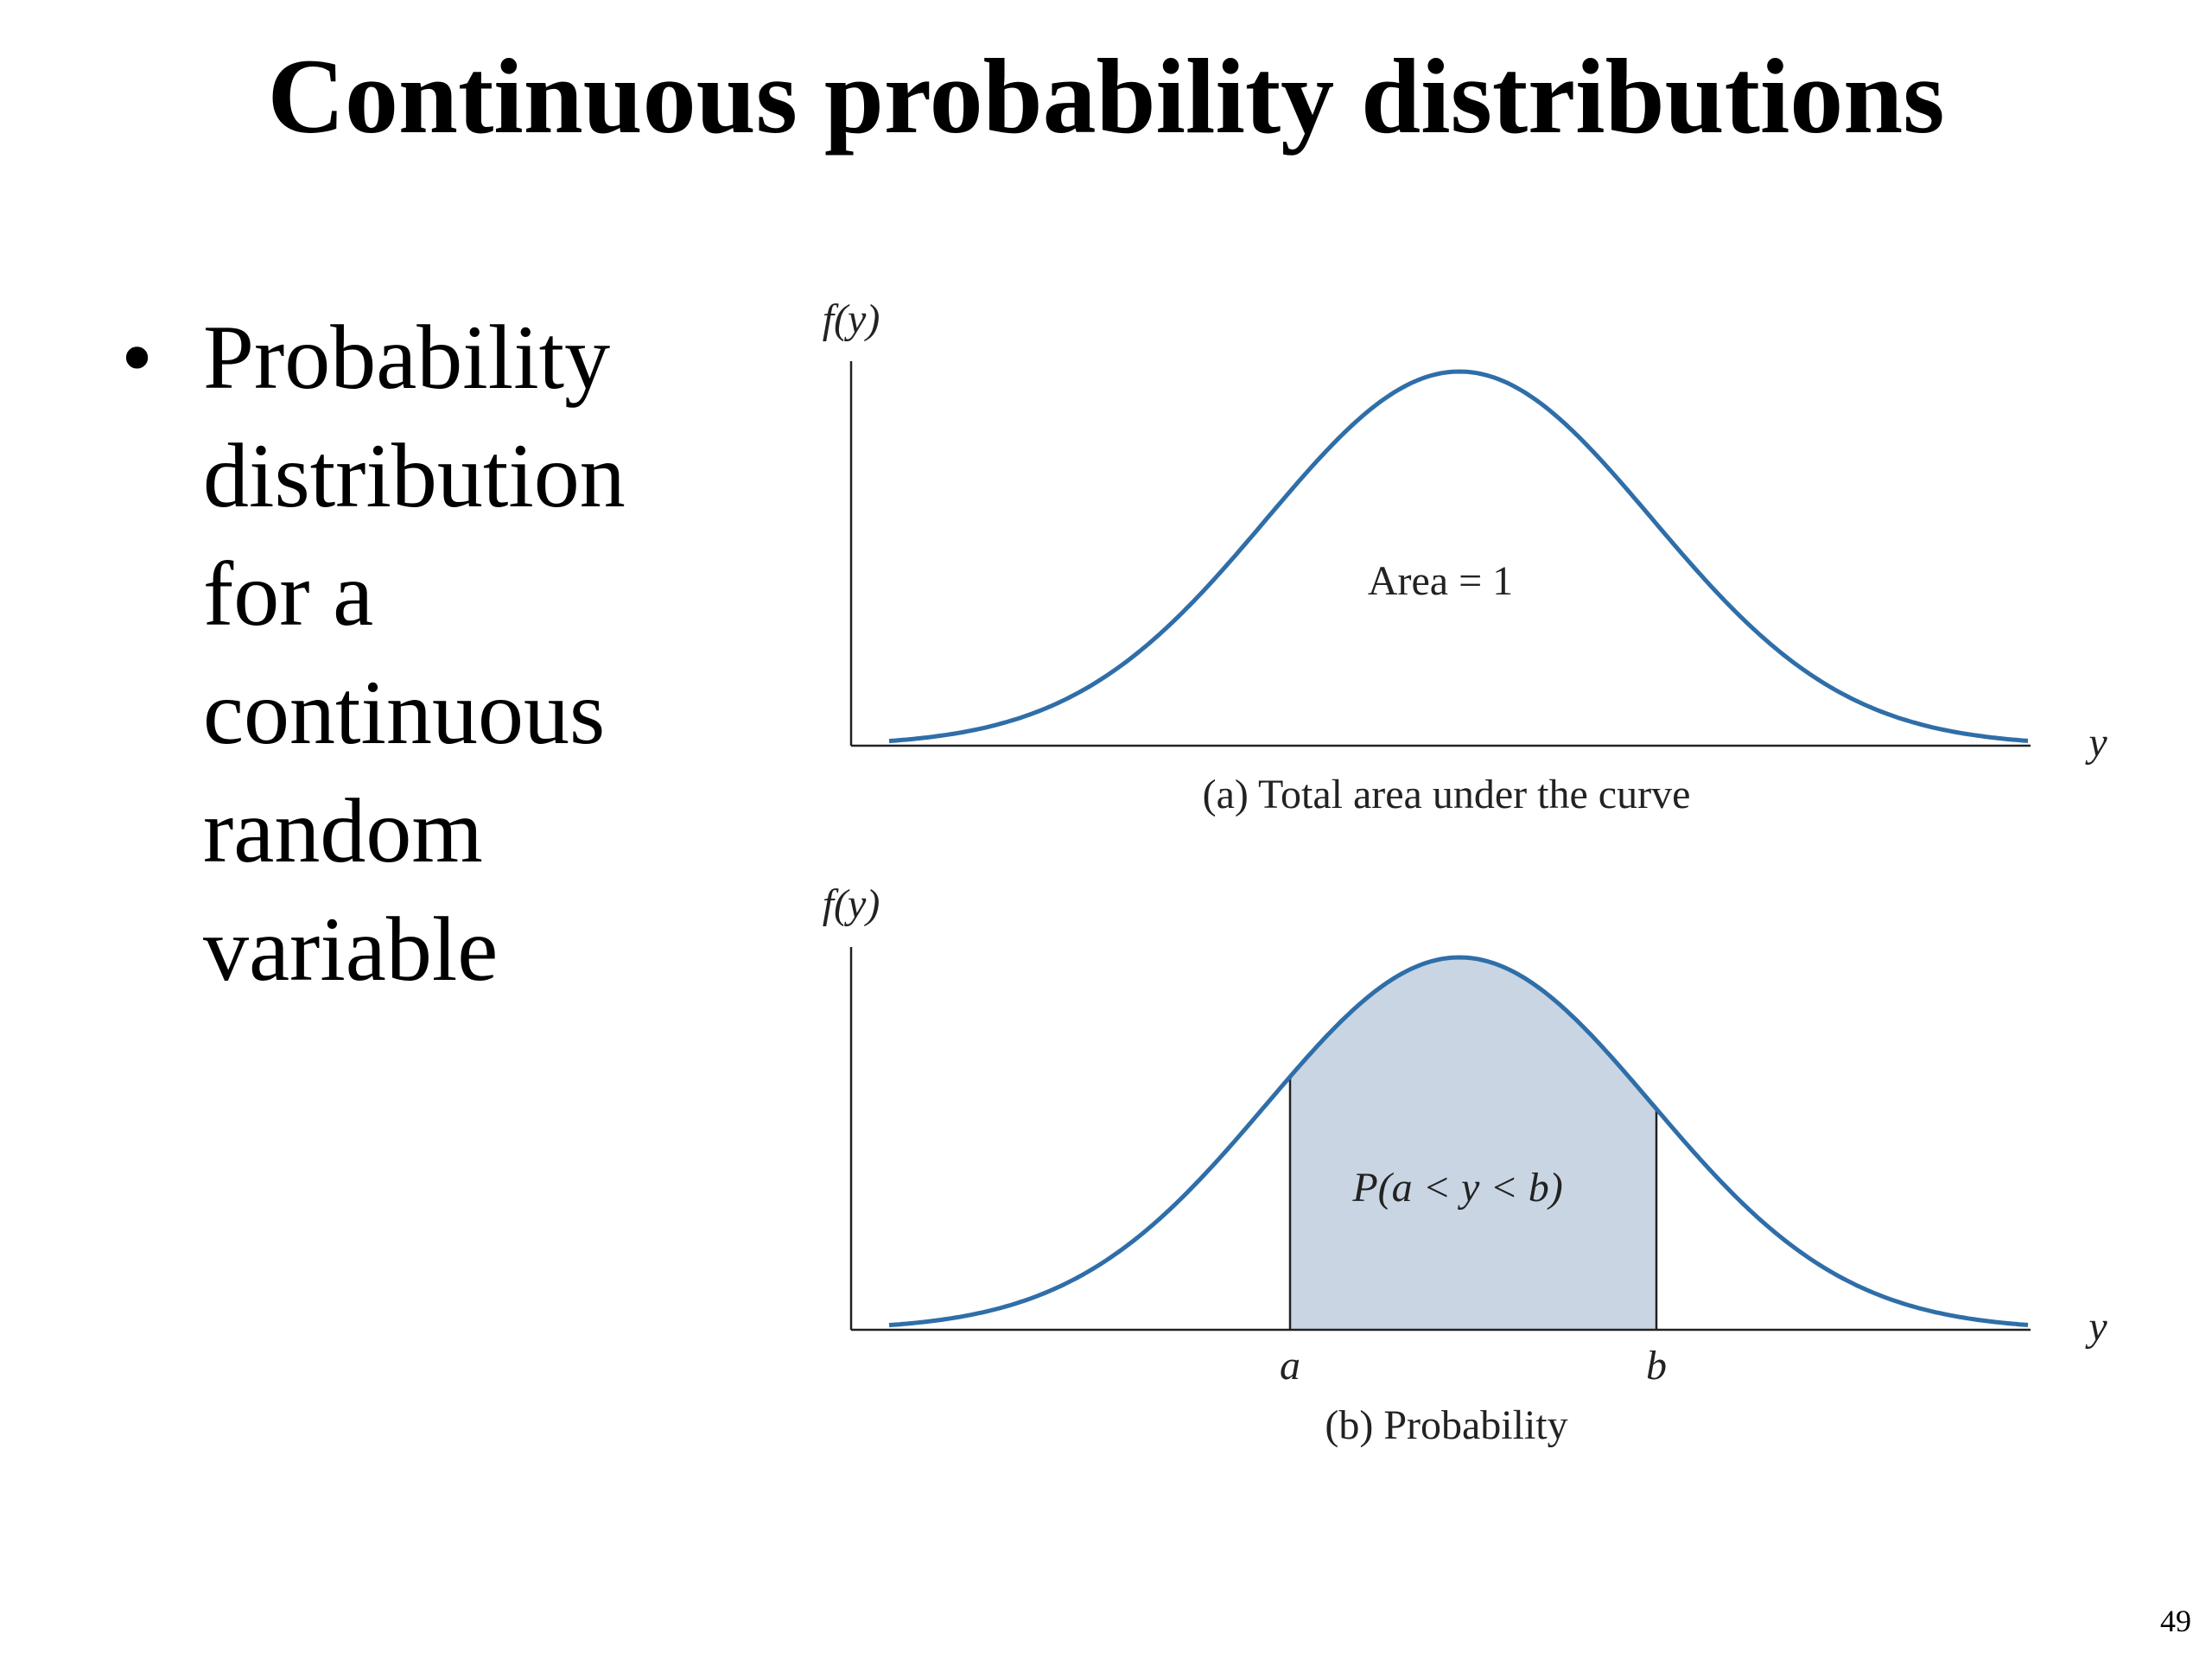  I want to click on probability-area, so click(1473, 1143).